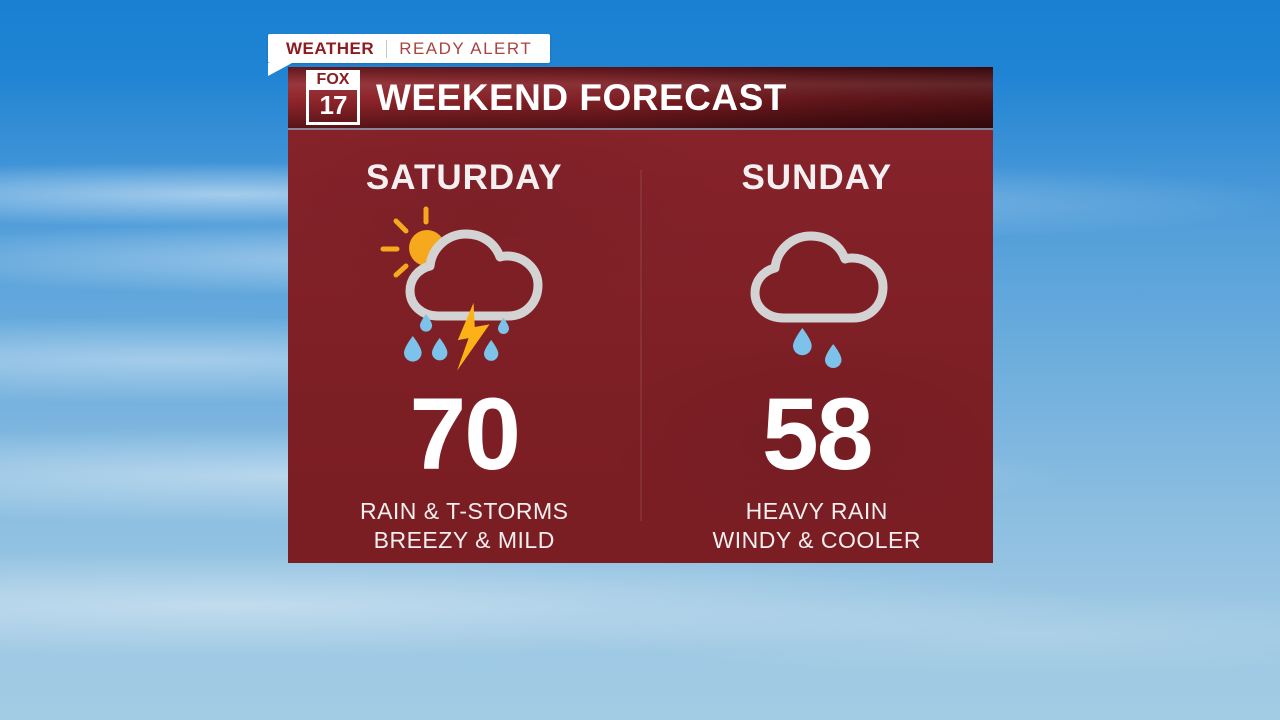 This screenshot has width=1280, height=720. I want to click on lightning-bolt-icon, so click(473, 336).